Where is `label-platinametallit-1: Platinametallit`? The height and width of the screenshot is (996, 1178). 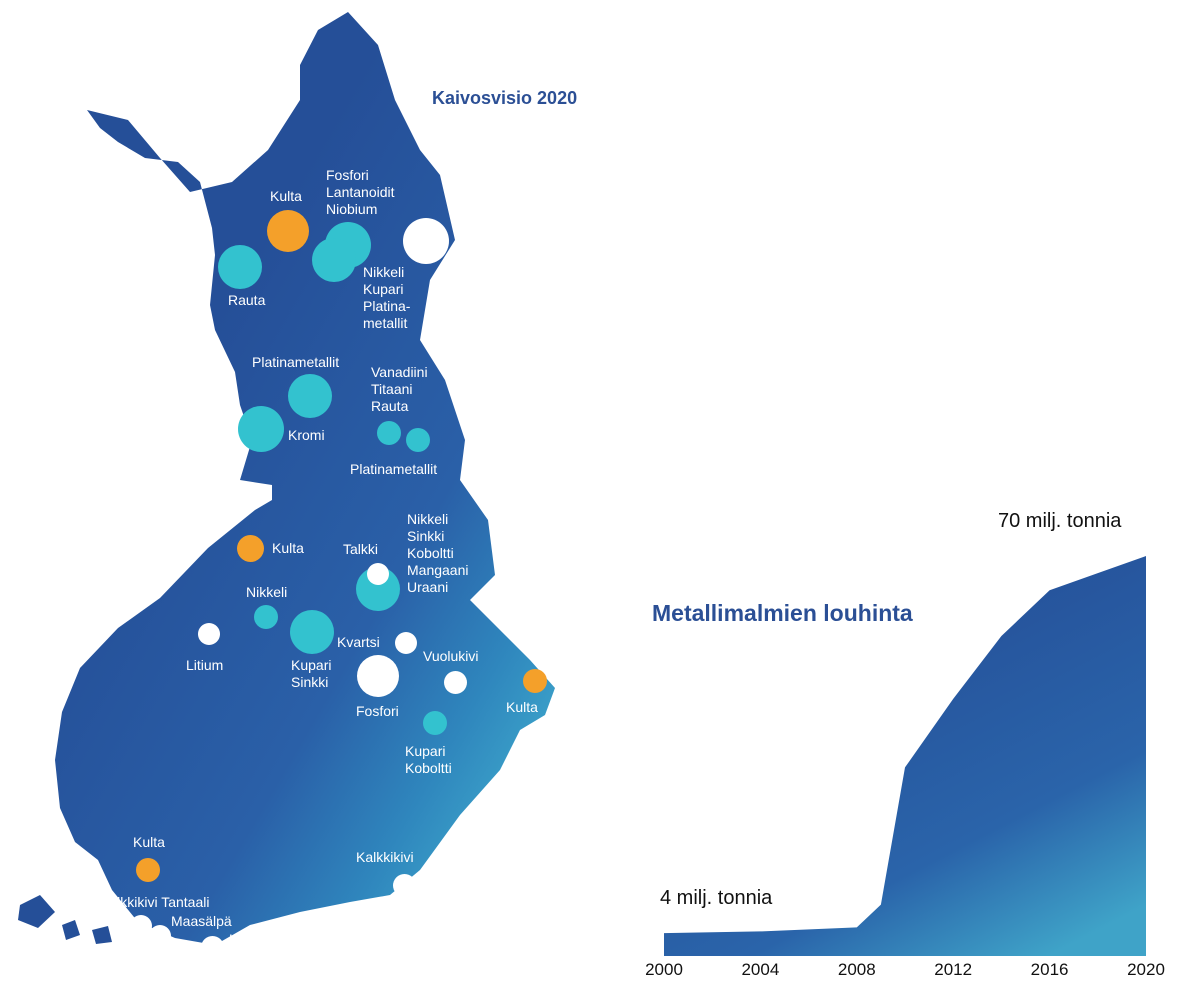 label-platinametallit-1: Platinametallit is located at coordinates (296, 362).